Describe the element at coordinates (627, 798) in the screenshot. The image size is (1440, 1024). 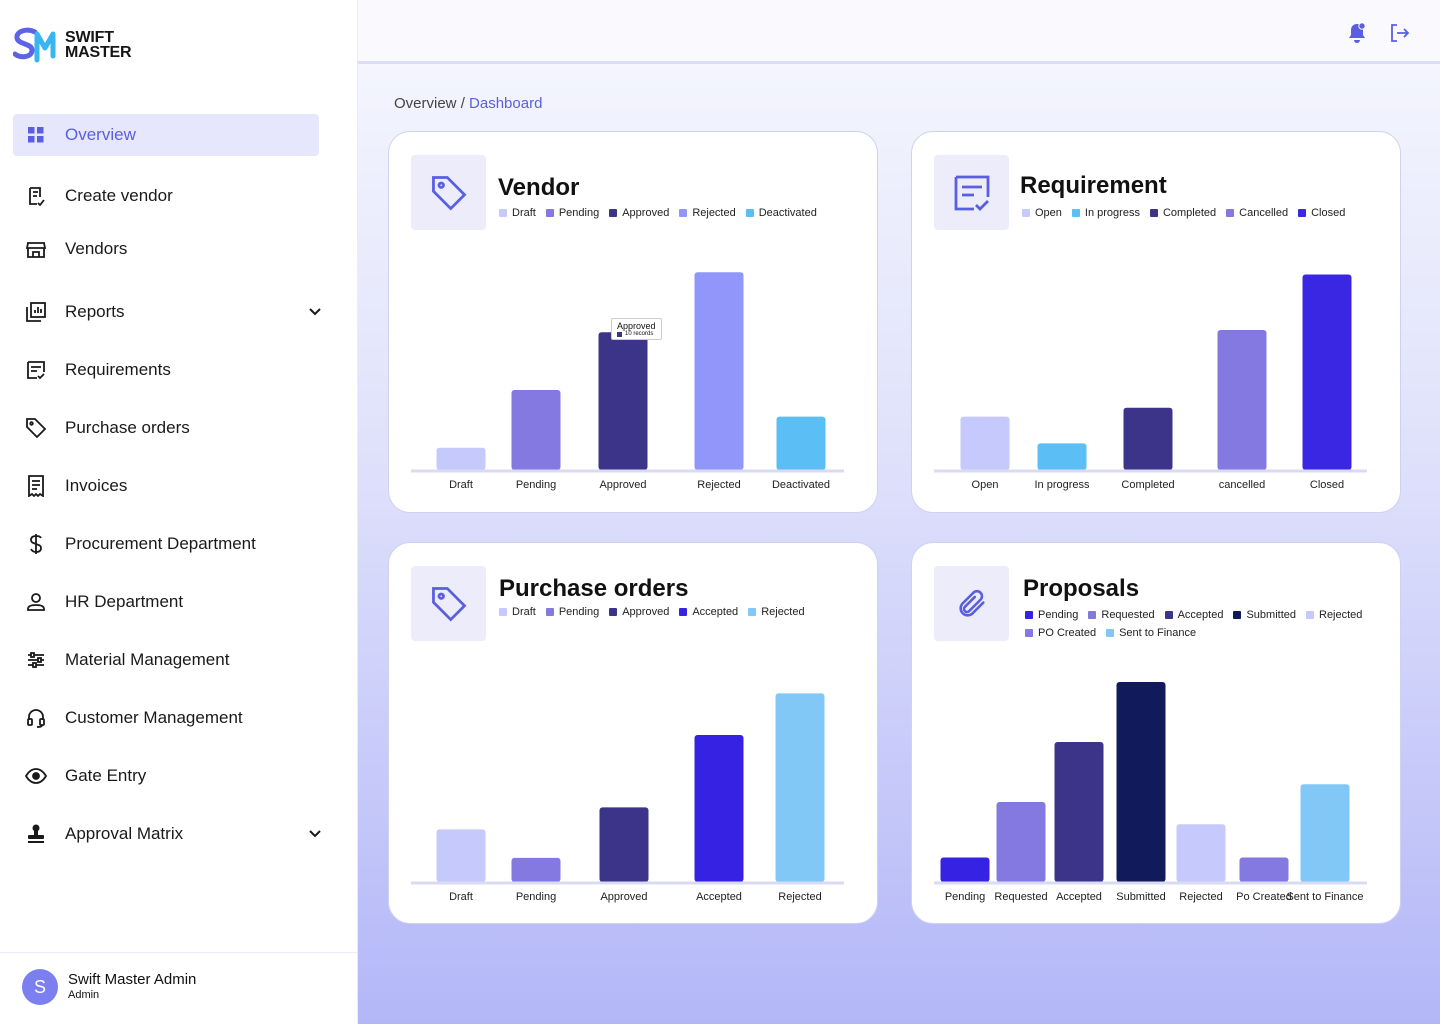
I see `purchase-orders-bar-chart: Draft Pending Approved Accepted Rejected` at that location.